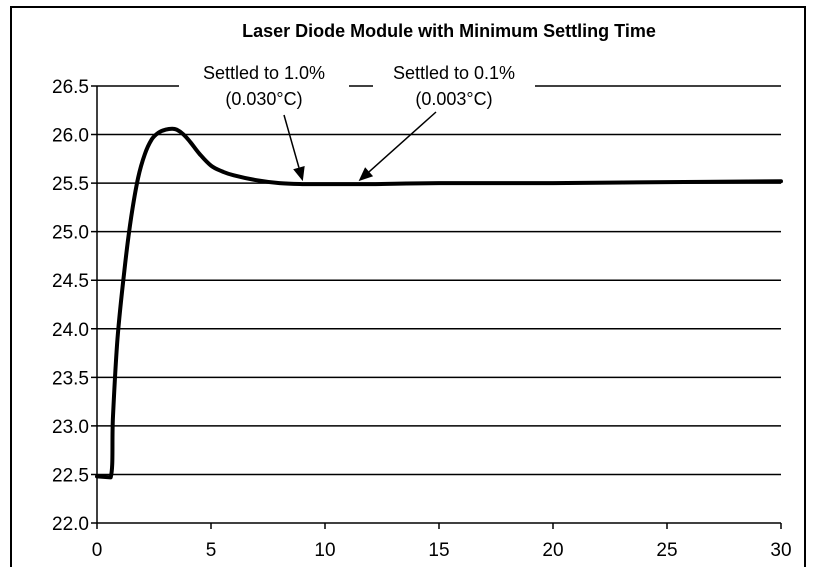 Image resolution: width=817 pixels, height=567 pixels. I want to click on y-tick-label-9: 26.5, so click(70, 87).